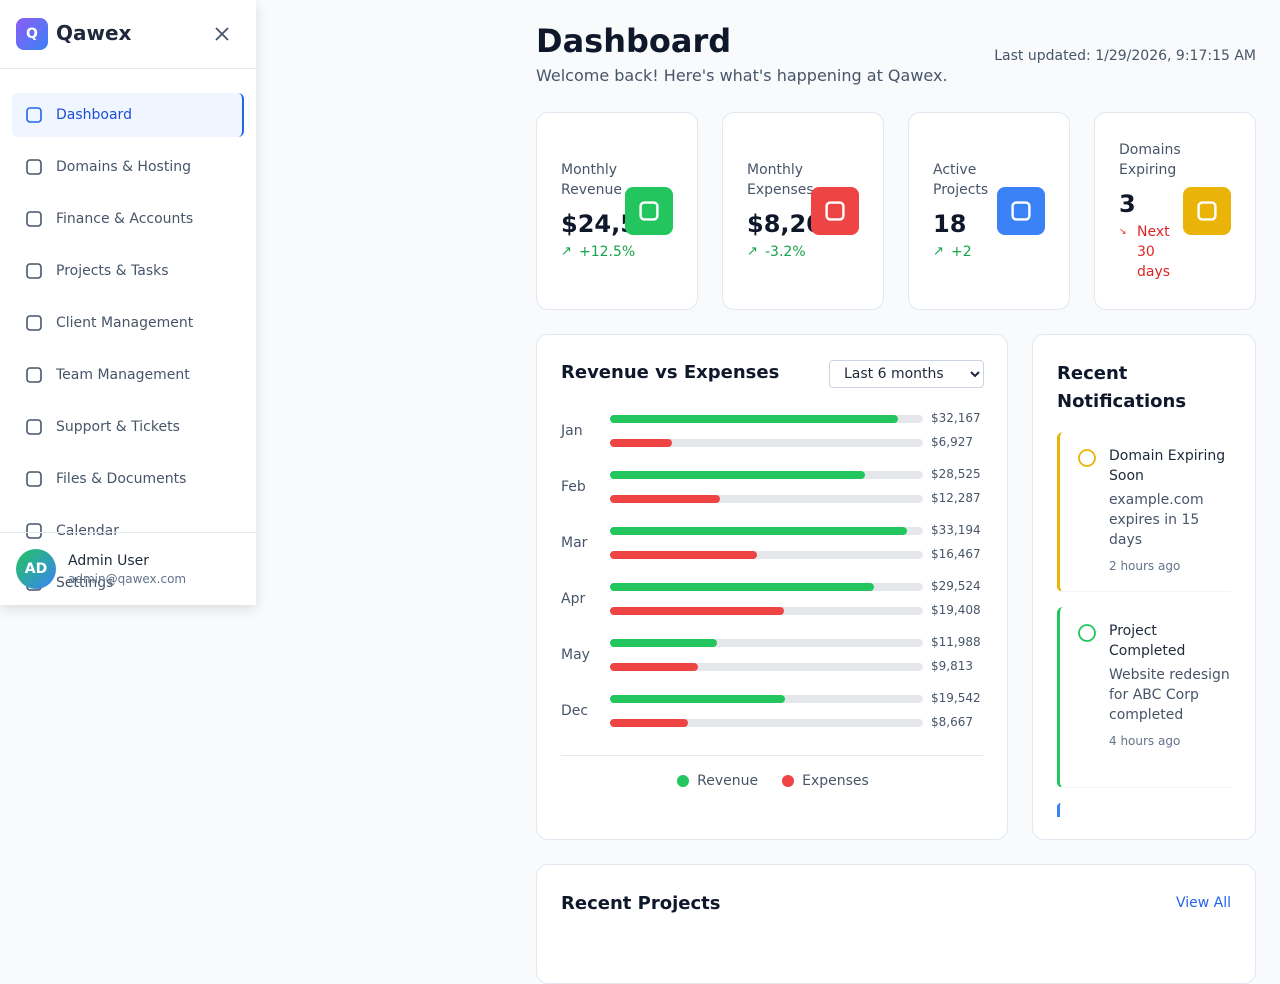  Describe the element at coordinates (121, 479) in the screenshot. I see `nav-label: Files & Documents` at that location.